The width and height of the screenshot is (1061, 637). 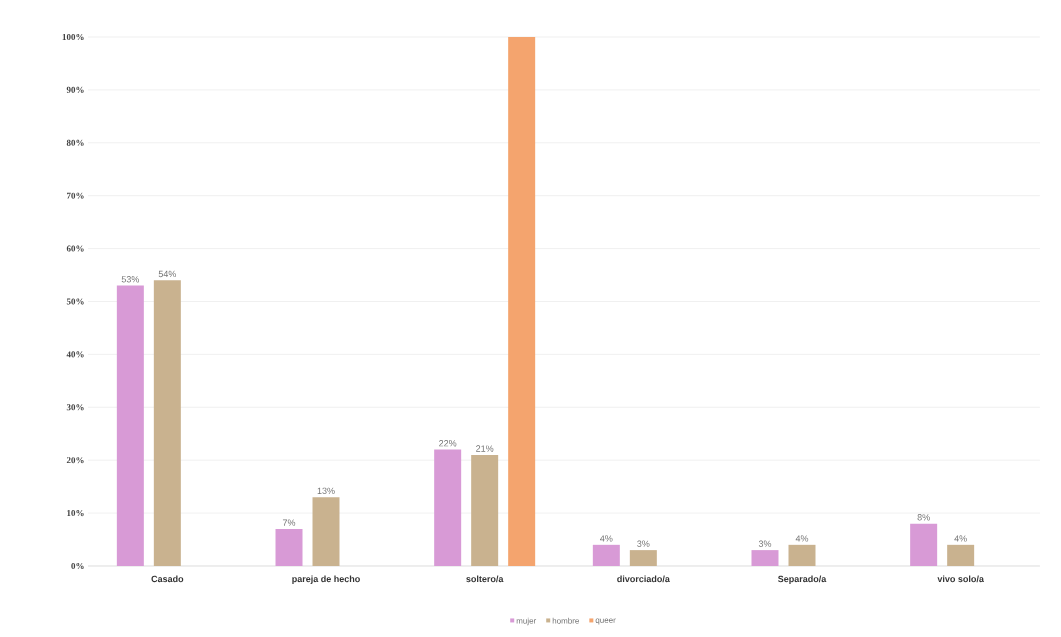 I want to click on x-tick-label: soltero/a, so click(x=485, y=579).